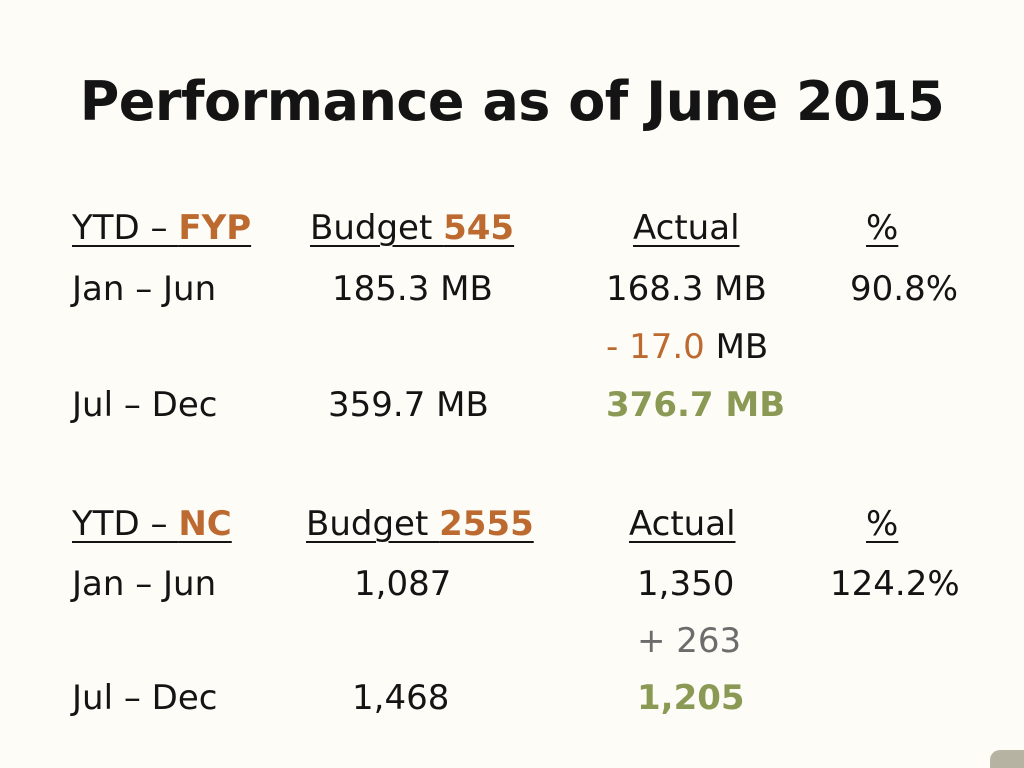  I want to click on fyp-ytd-prefix: YTD –, so click(125, 228).